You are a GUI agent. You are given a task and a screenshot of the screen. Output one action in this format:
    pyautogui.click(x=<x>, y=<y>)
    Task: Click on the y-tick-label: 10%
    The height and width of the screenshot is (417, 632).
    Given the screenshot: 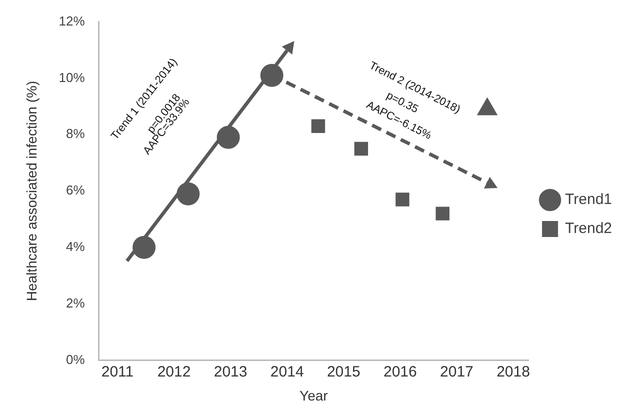 What is the action you would take?
    pyautogui.click(x=72, y=77)
    